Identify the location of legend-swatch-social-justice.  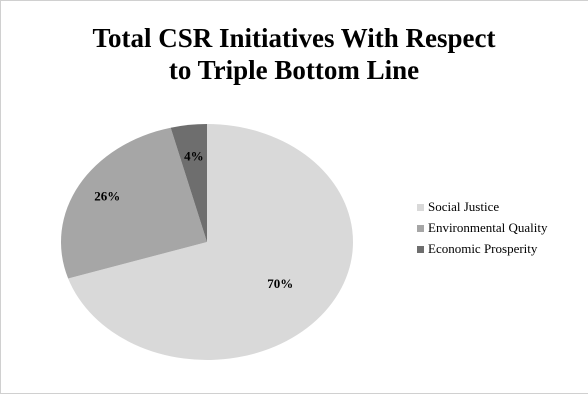
(420, 207).